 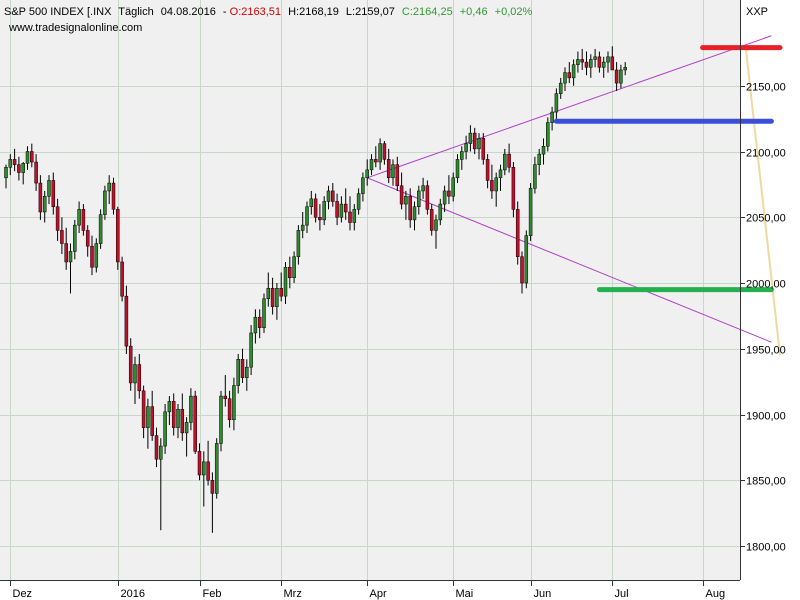 What do you see at coordinates (75, 28) in the screenshot?
I see `source-label: www.tradesignalonline.com` at bounding box center [75, 28].